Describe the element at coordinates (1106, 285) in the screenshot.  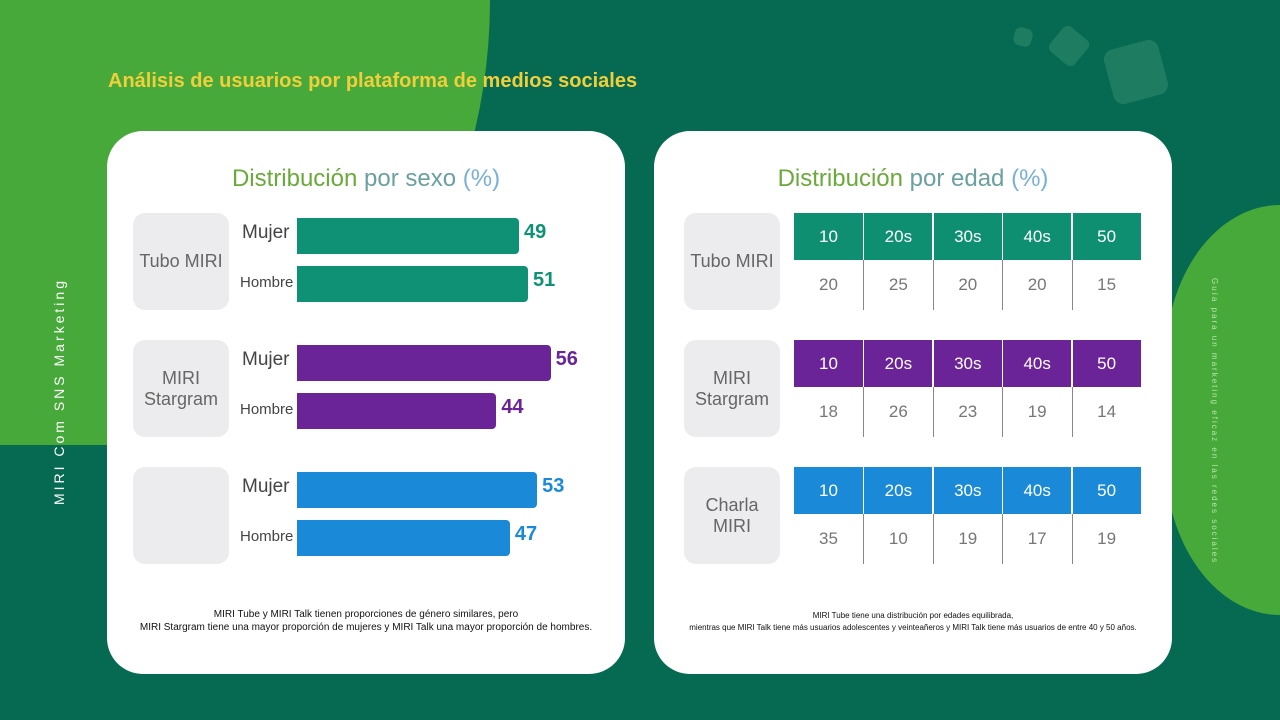
I see `age-value-cell: 15` at that location.